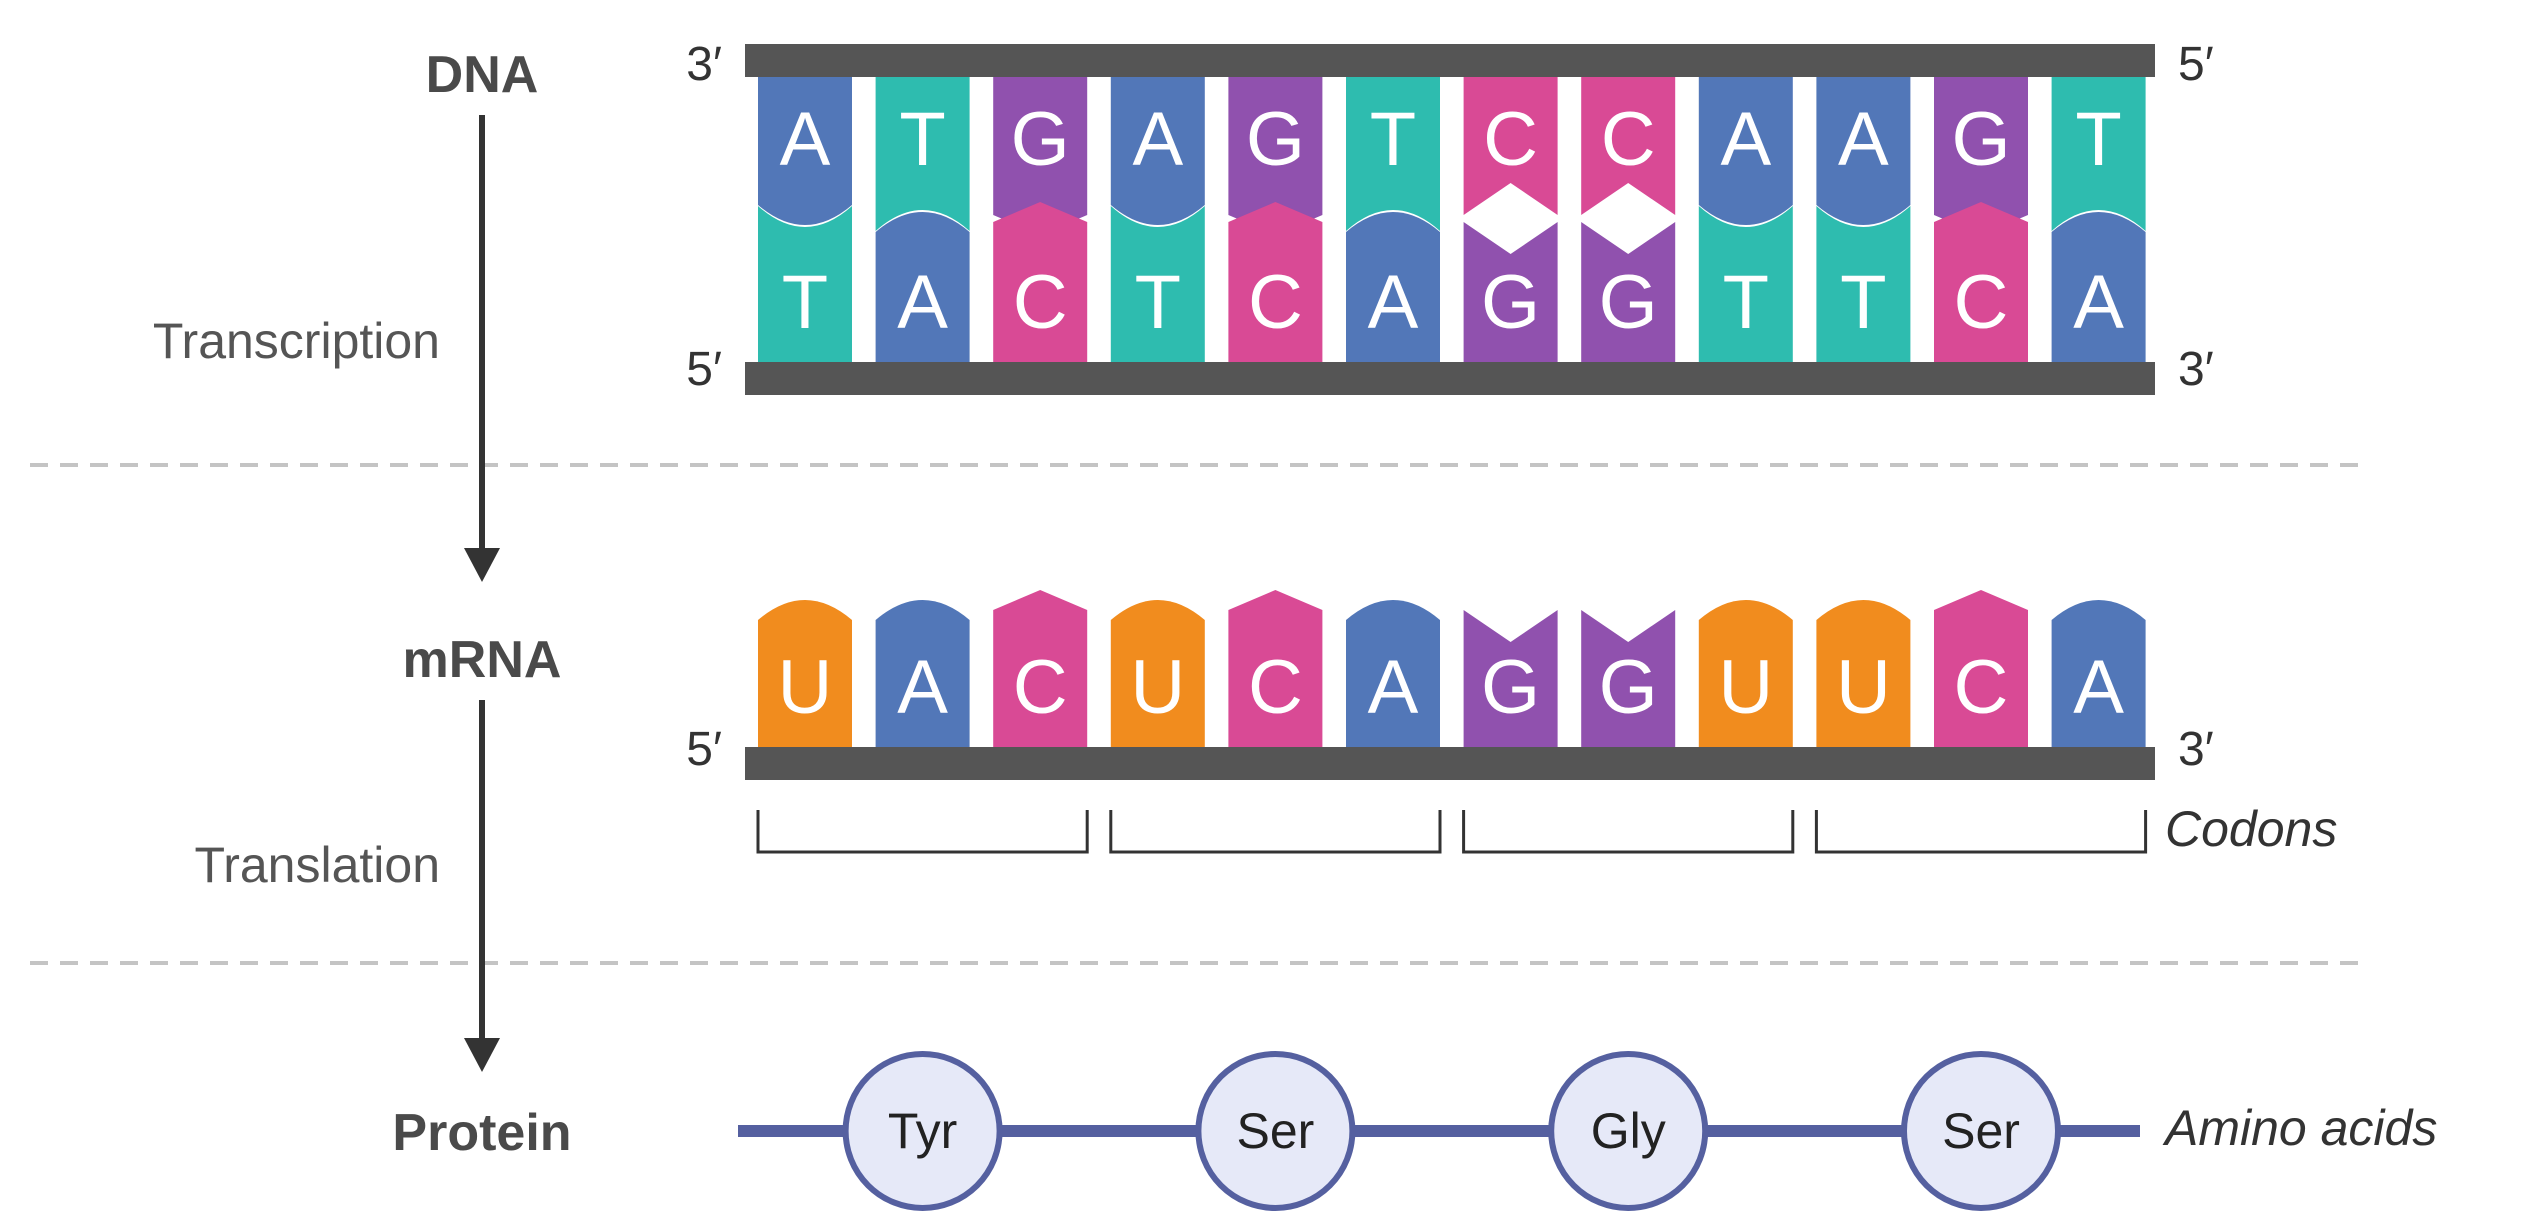 The width and height of the screenshot is (2522, 1214). What do you see at coordinates (317, 865) in the screenshot?
I see `process-label-translation: Translation` at bounding box center [317, 865].